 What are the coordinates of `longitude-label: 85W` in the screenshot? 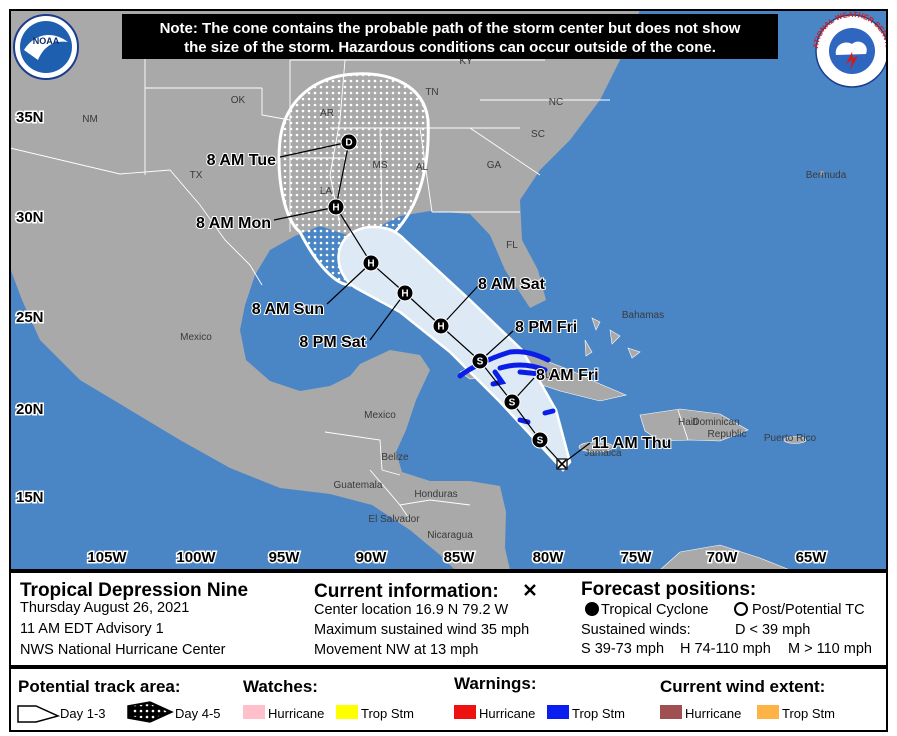 It's located at (460, 557).